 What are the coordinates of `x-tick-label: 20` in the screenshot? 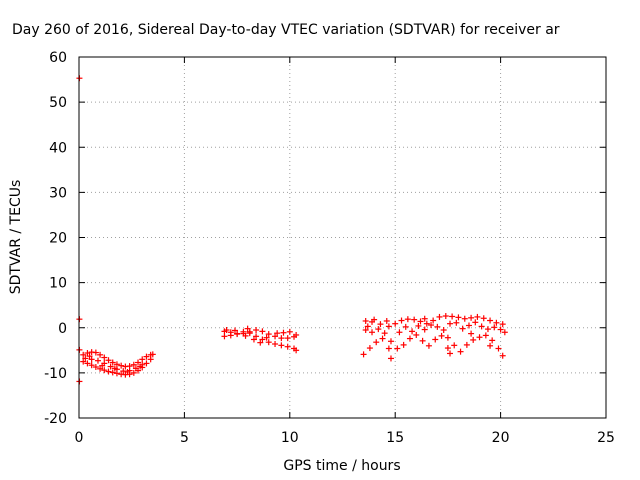 It's located at (501, 438).